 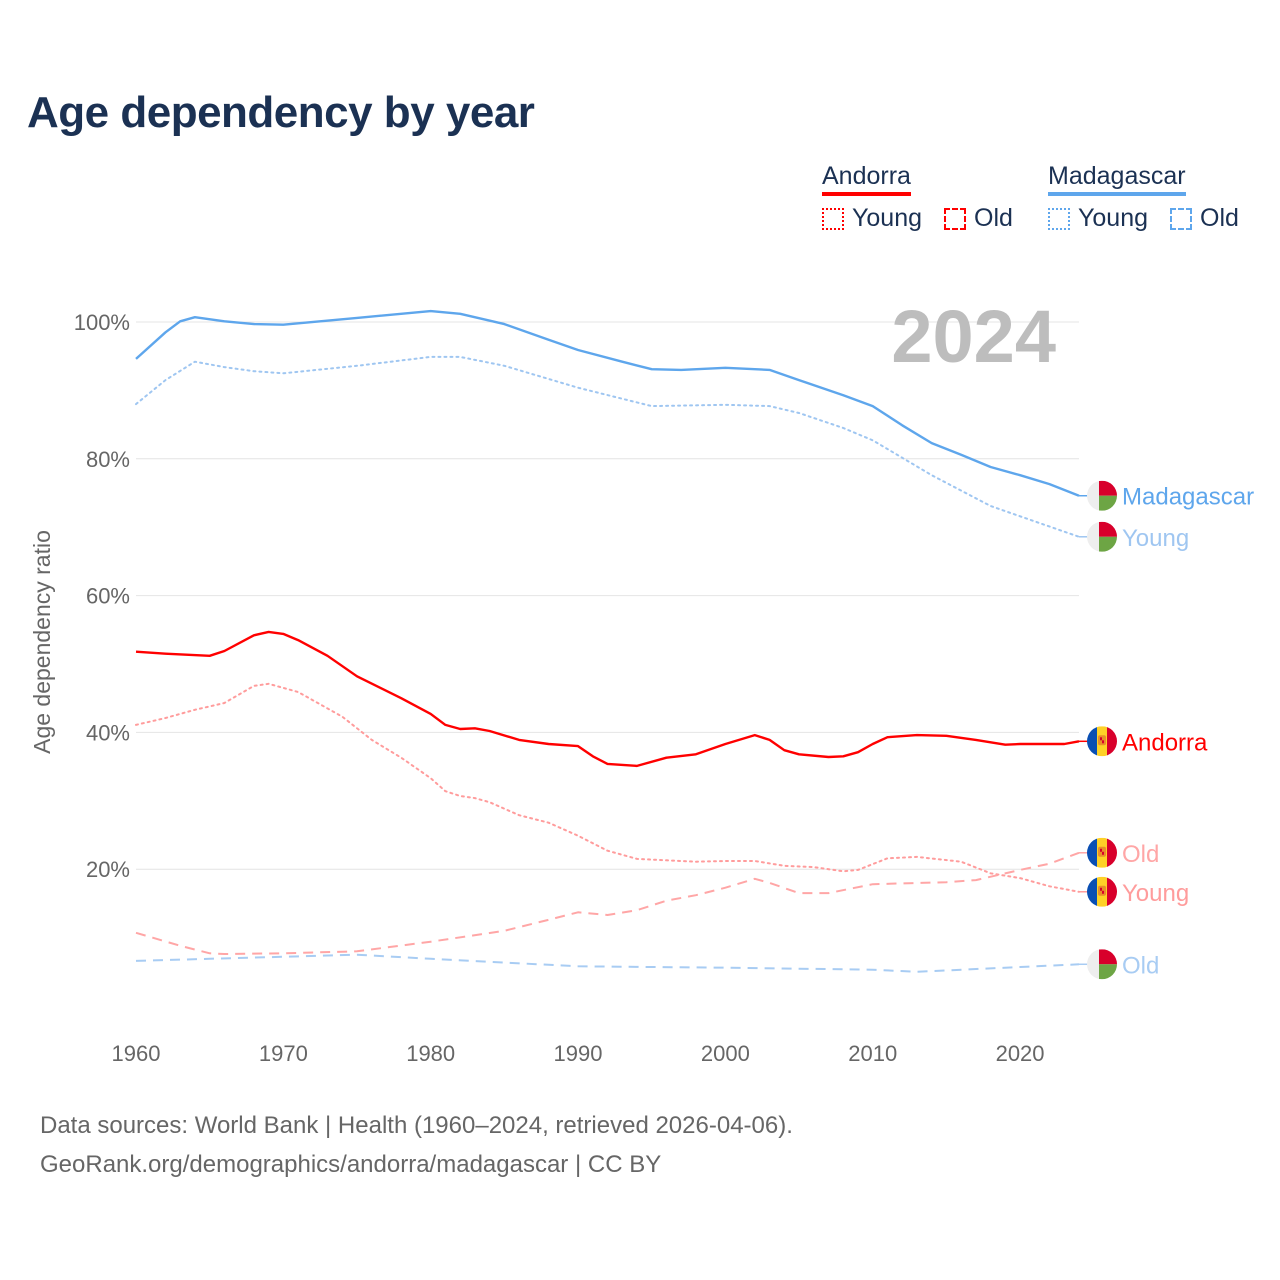 What do you see at coordinates (1113, 218) in the screenshot?
I see `legend-madagascar-young: Young` at bounding box center [1113, 218].